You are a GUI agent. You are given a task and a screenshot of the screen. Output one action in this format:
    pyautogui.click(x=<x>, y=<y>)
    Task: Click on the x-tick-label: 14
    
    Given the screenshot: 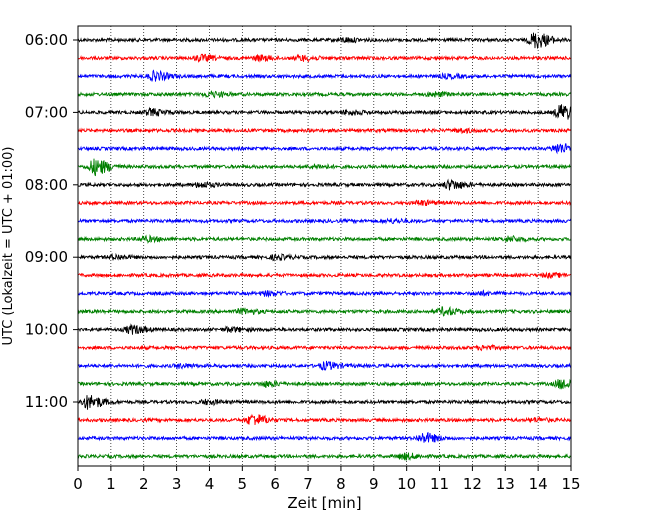 What is the action you would take?
    pyautogui.click(x=538, y=484)
    